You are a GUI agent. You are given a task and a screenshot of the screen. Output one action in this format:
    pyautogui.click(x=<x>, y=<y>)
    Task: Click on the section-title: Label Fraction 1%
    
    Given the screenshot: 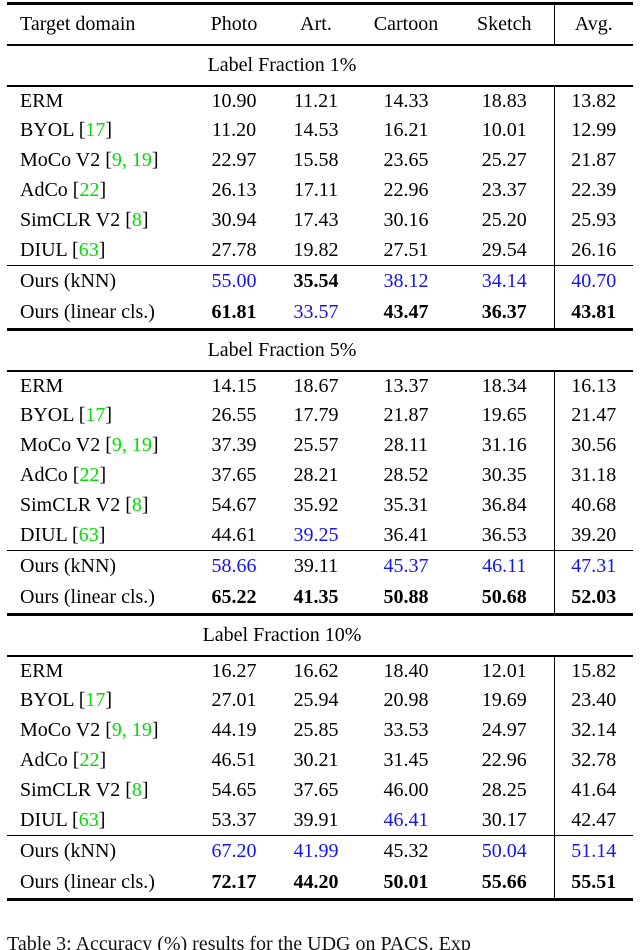 What is the action you would take?
    pyautogui.click(x=320, y=65)
    